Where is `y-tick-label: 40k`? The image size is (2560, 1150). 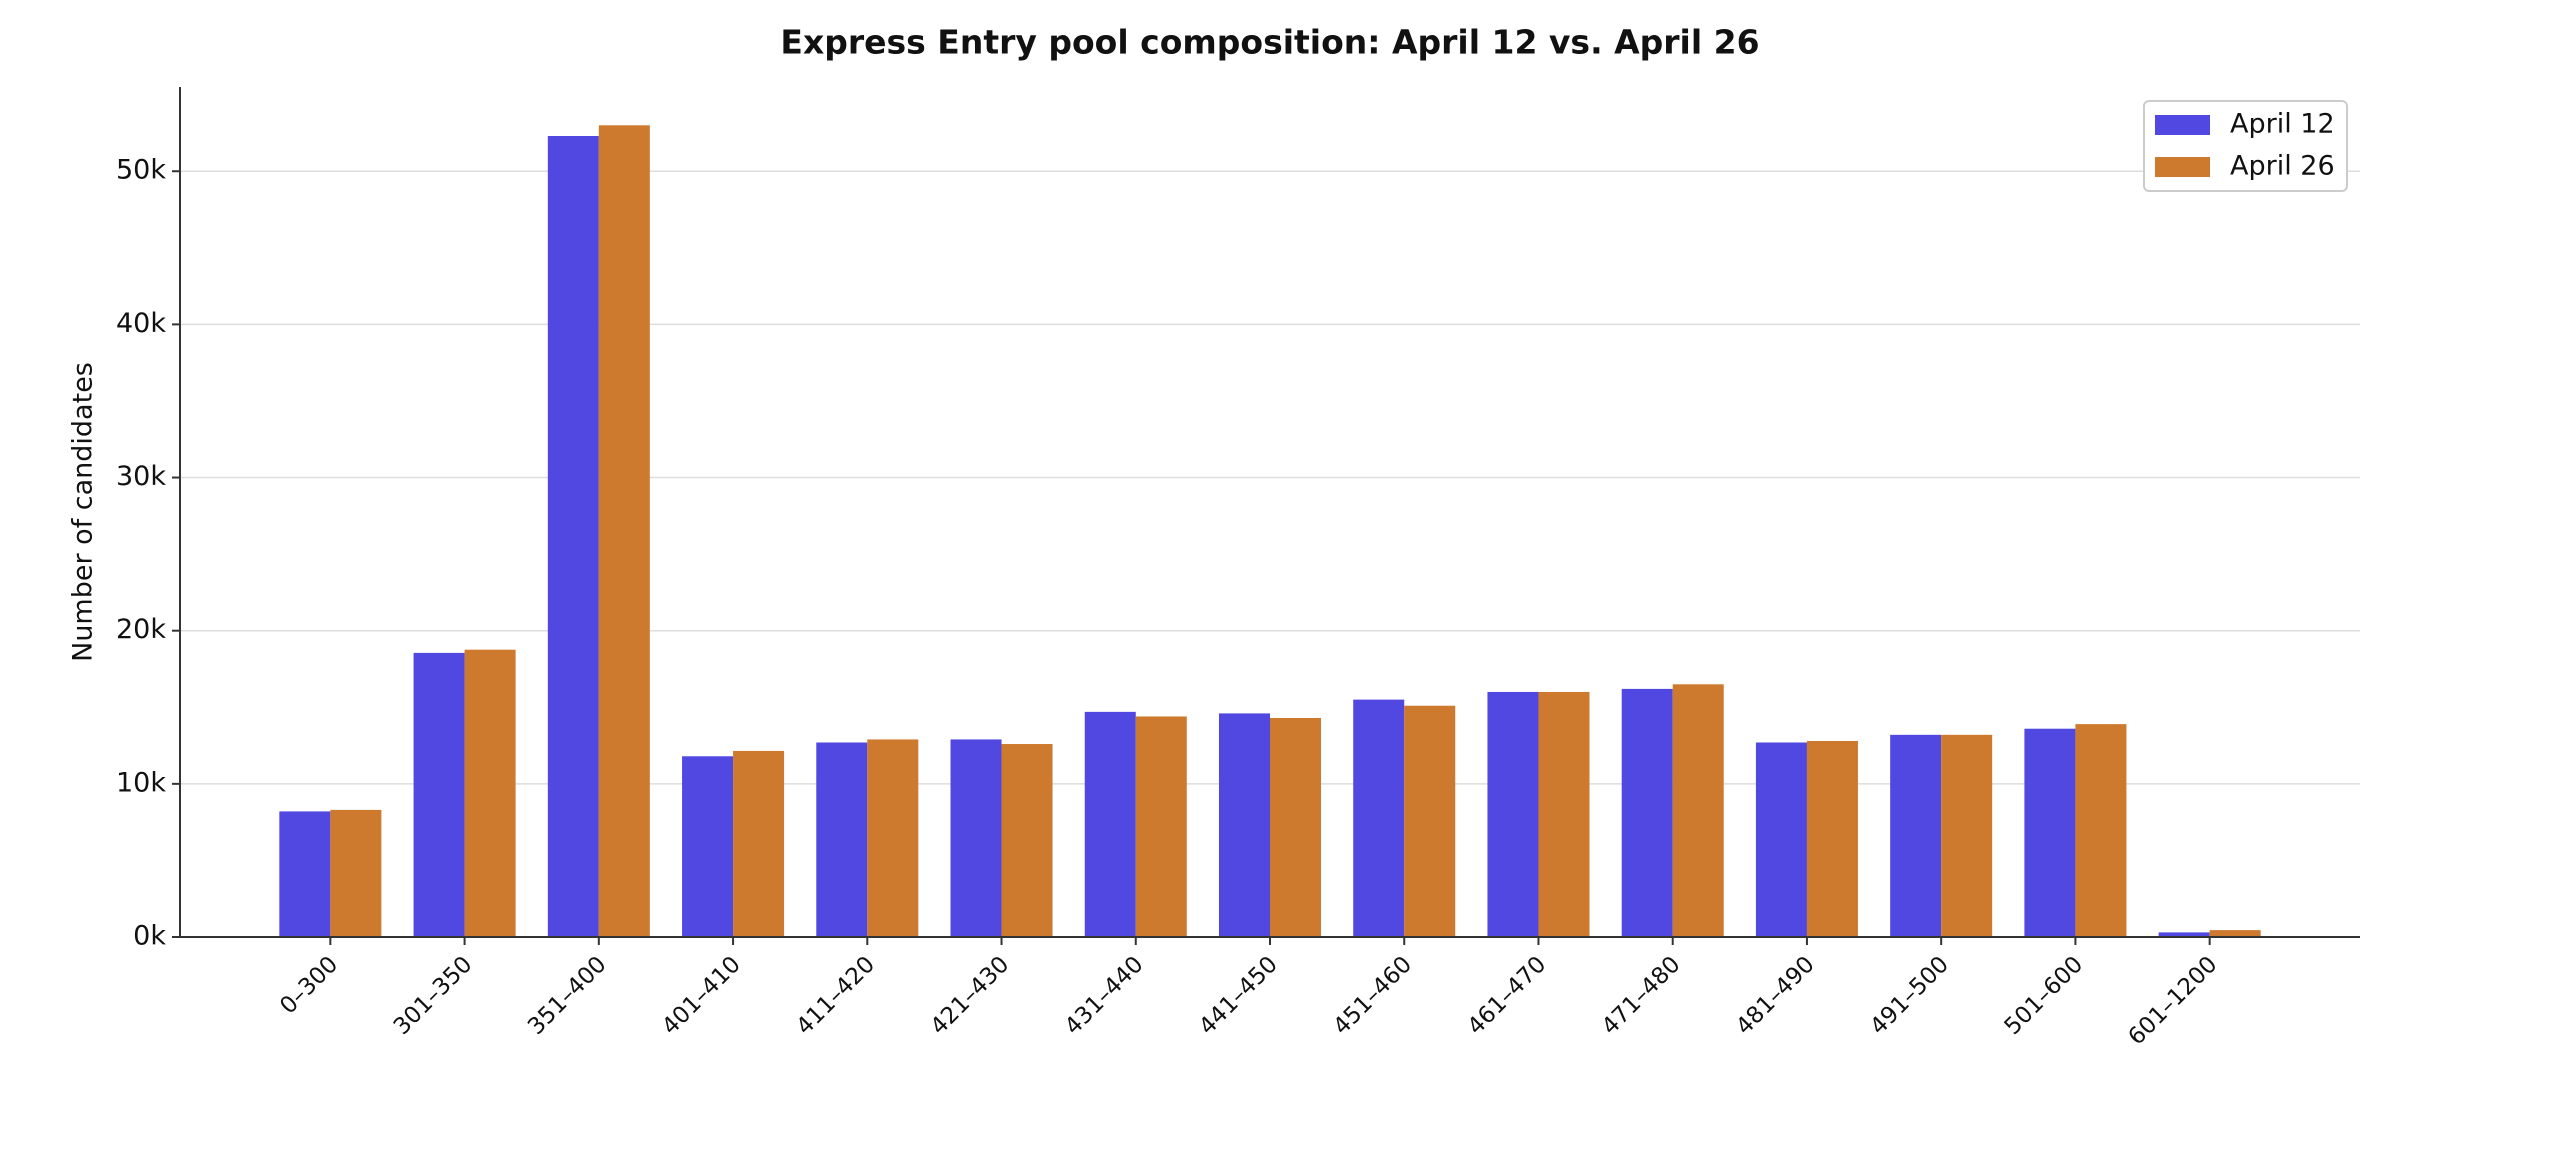 y-tick-label: 40k is located at coordinates (141, 323).